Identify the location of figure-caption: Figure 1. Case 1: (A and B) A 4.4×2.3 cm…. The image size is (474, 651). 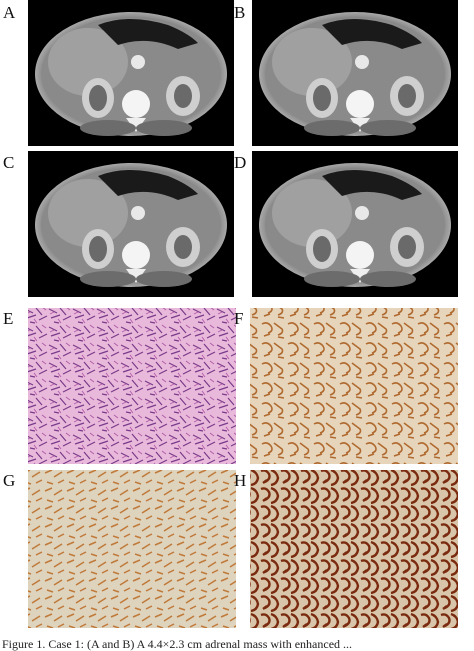
(177, 644).